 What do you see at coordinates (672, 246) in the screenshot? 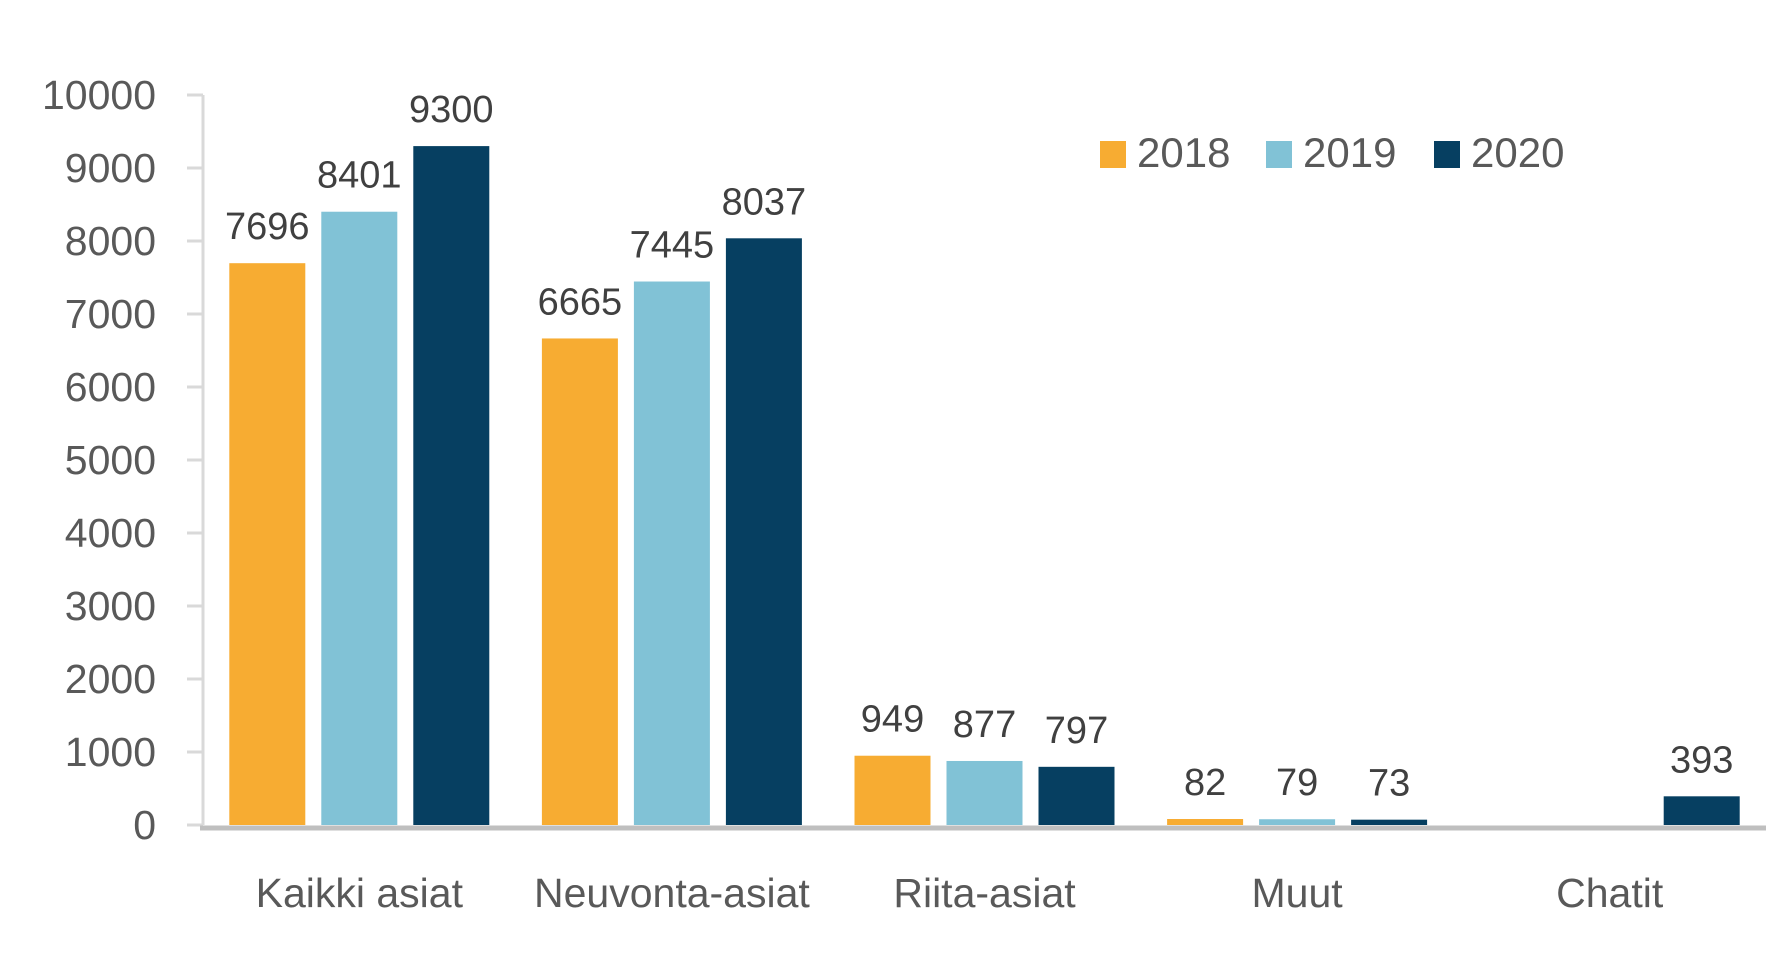
I see `data-label: 7445` at bounding box center [672, 246].